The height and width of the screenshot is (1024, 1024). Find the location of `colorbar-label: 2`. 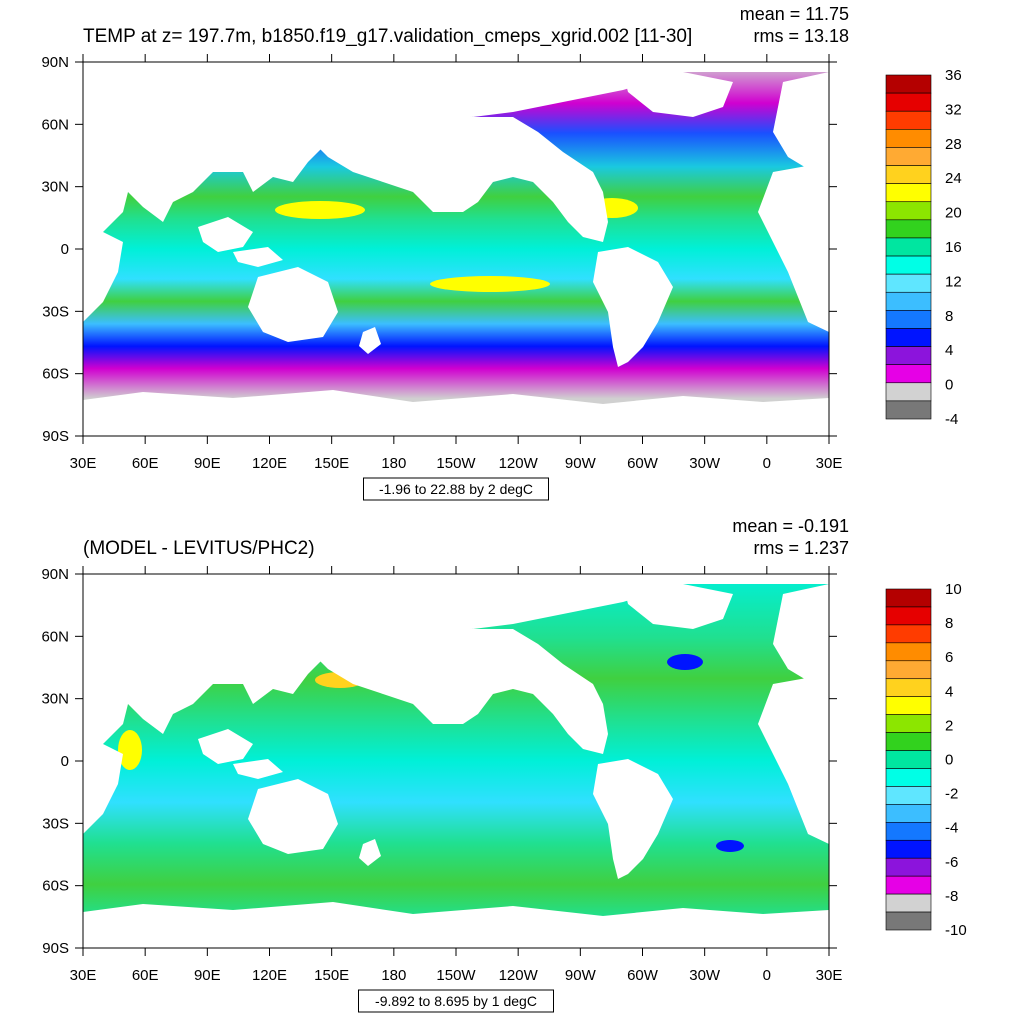

colorbar-label: 2 is located at coordinates (949, 725).